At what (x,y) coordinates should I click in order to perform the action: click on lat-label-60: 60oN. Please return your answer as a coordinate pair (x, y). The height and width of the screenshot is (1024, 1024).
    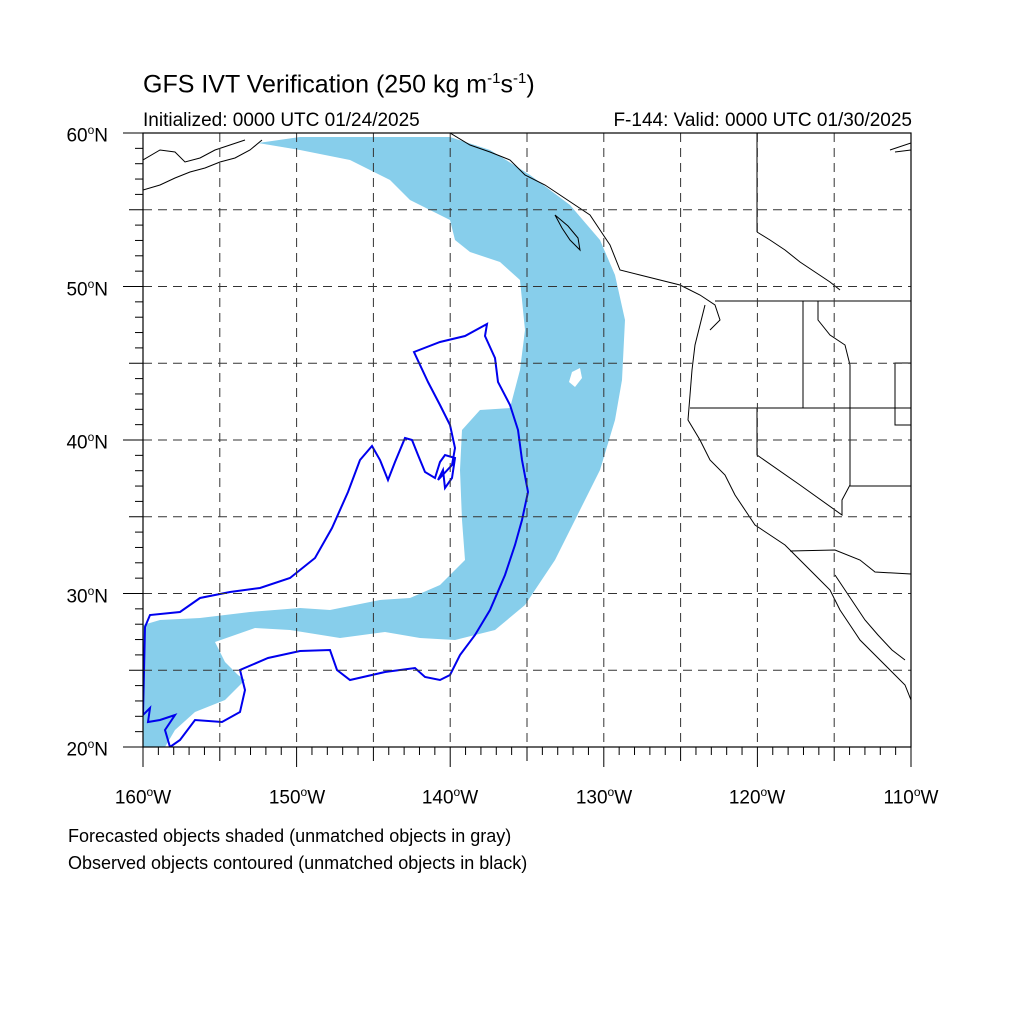
    Looking at the image, I should click on (87, 135).